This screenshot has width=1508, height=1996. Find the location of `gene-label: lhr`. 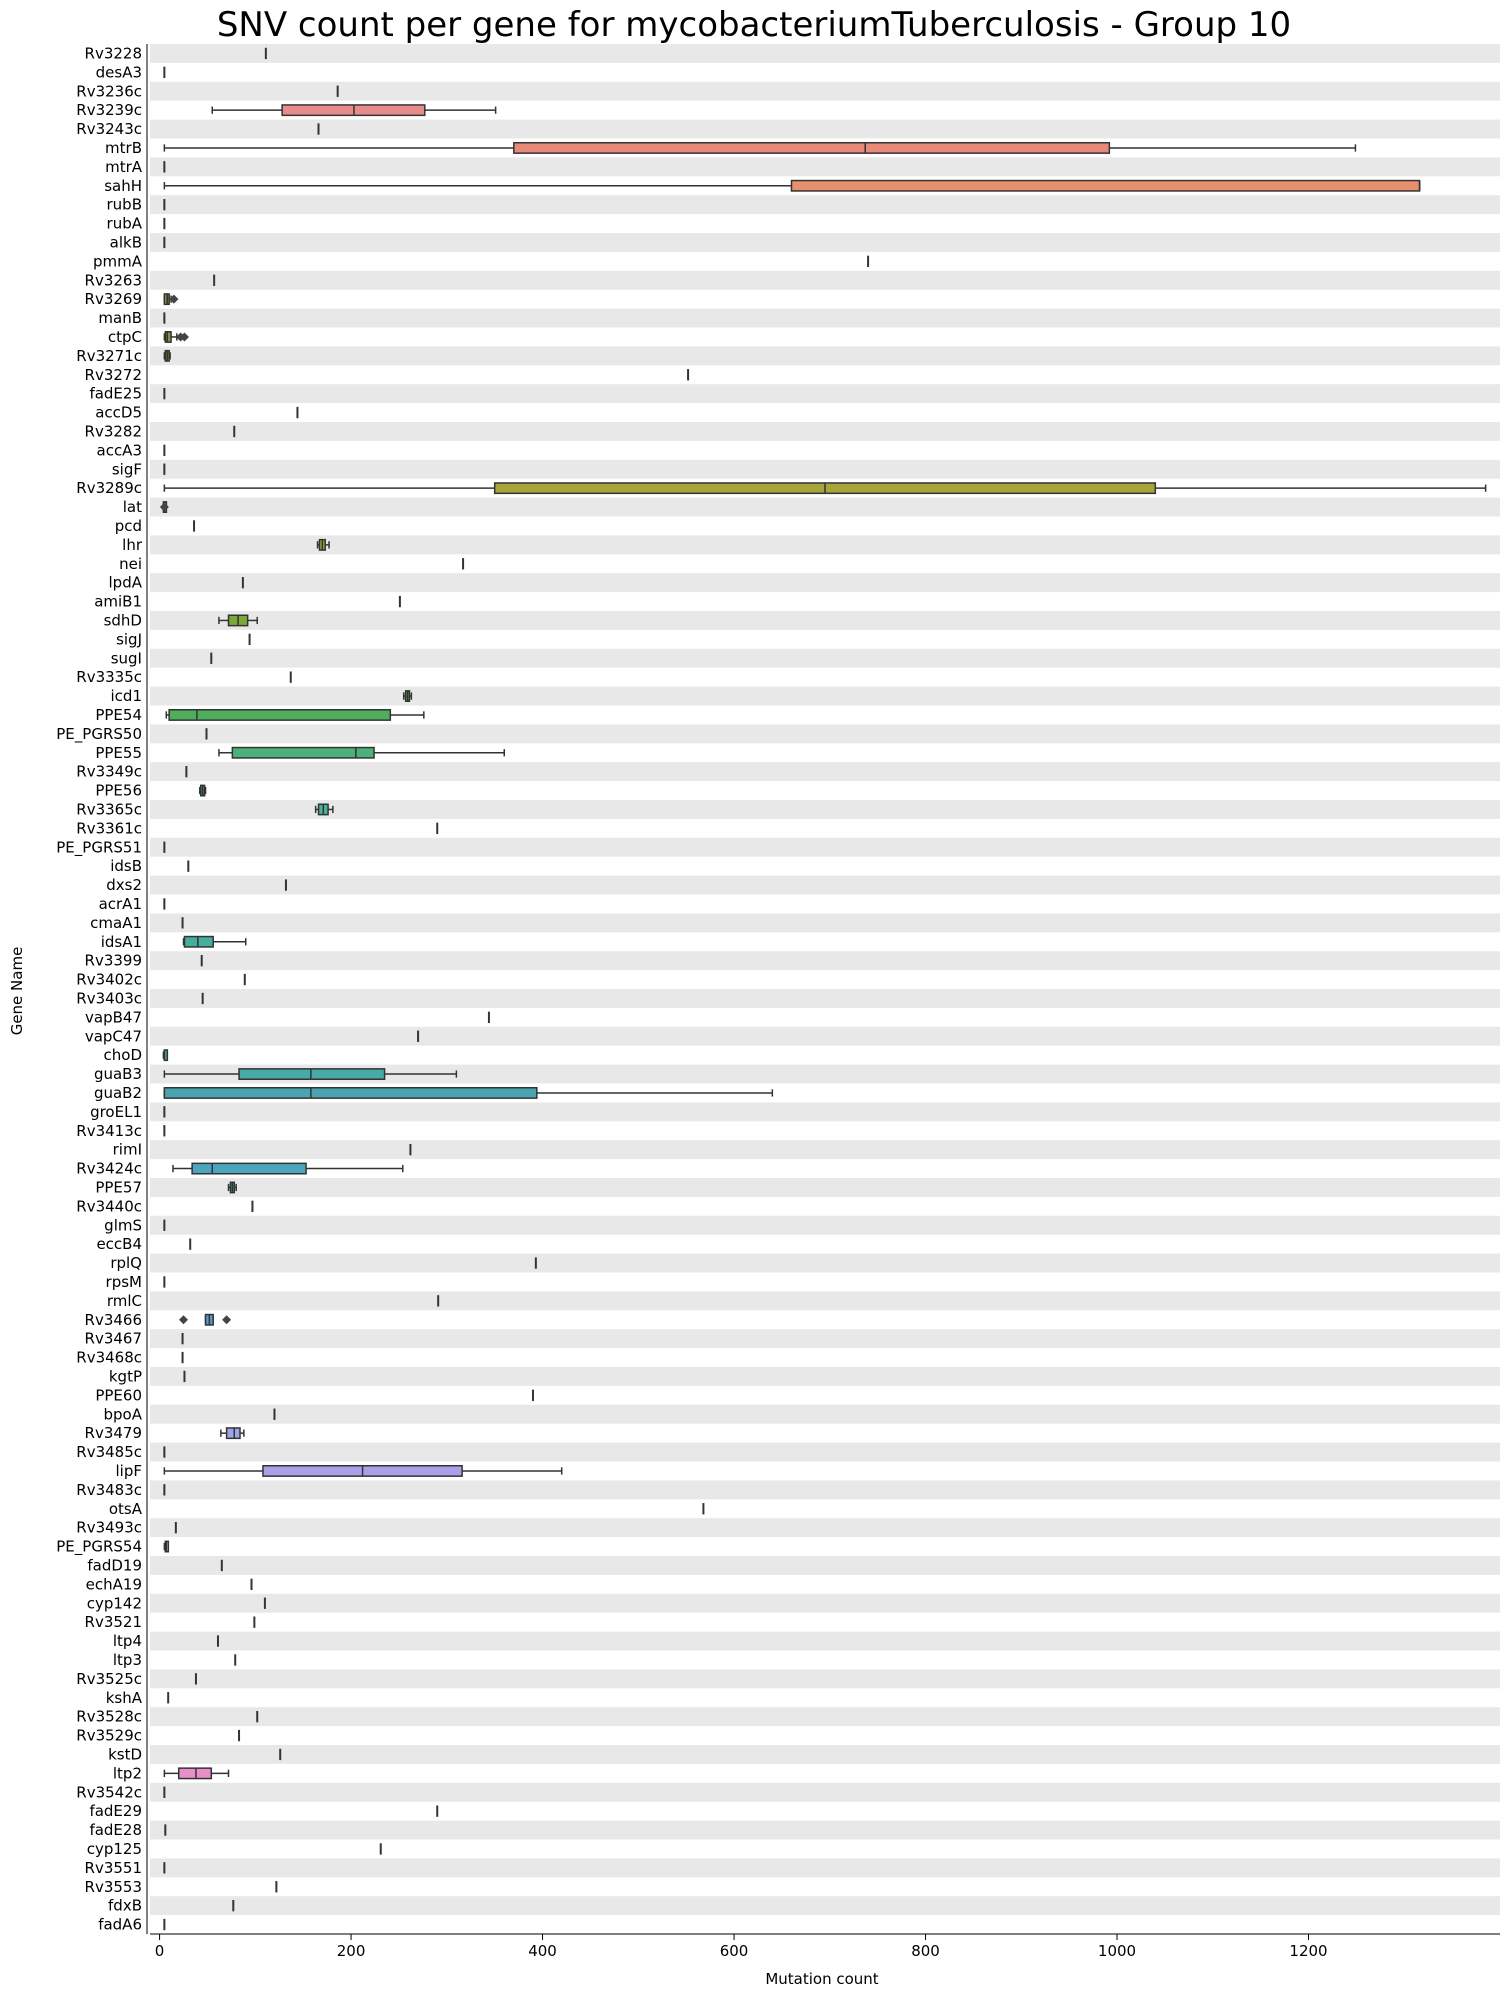

gene-label: lhr is located at coordinates (132, 545).